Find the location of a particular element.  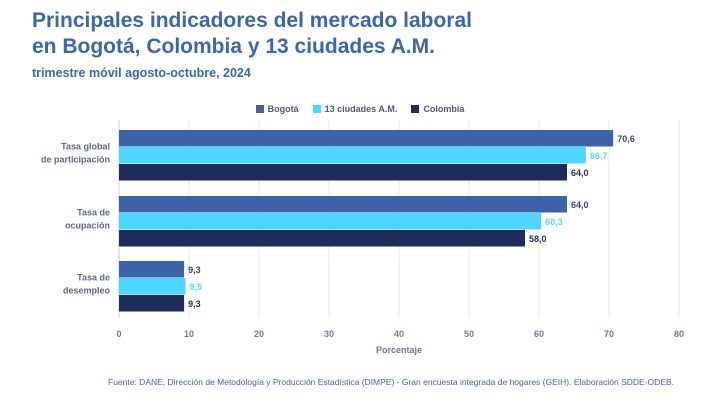

data-label-colombia-1: 58,0 is located at coordinates (538, 239).